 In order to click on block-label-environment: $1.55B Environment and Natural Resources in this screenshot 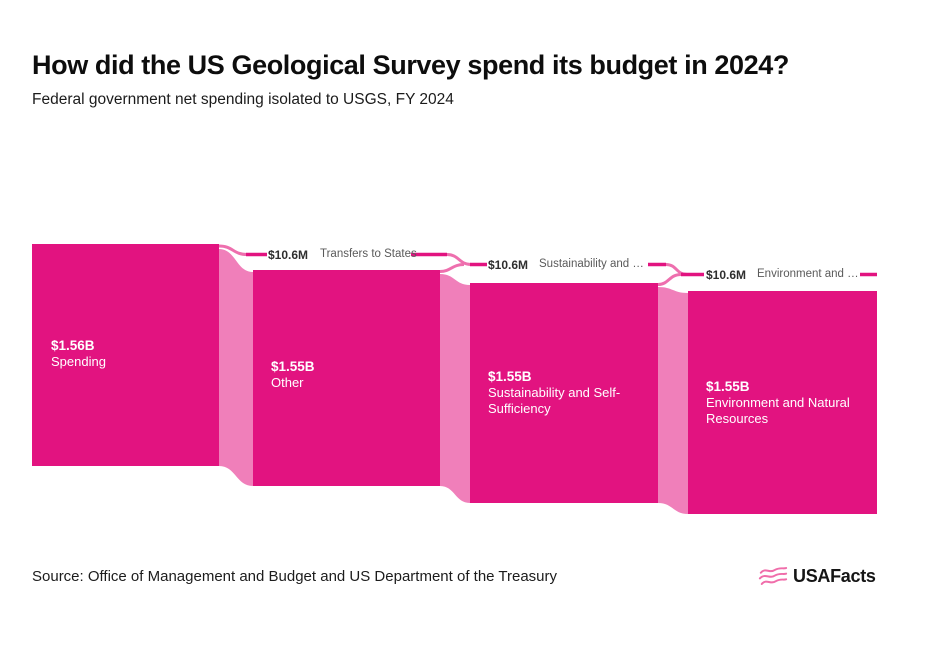, I will do `click(795, 403)`.